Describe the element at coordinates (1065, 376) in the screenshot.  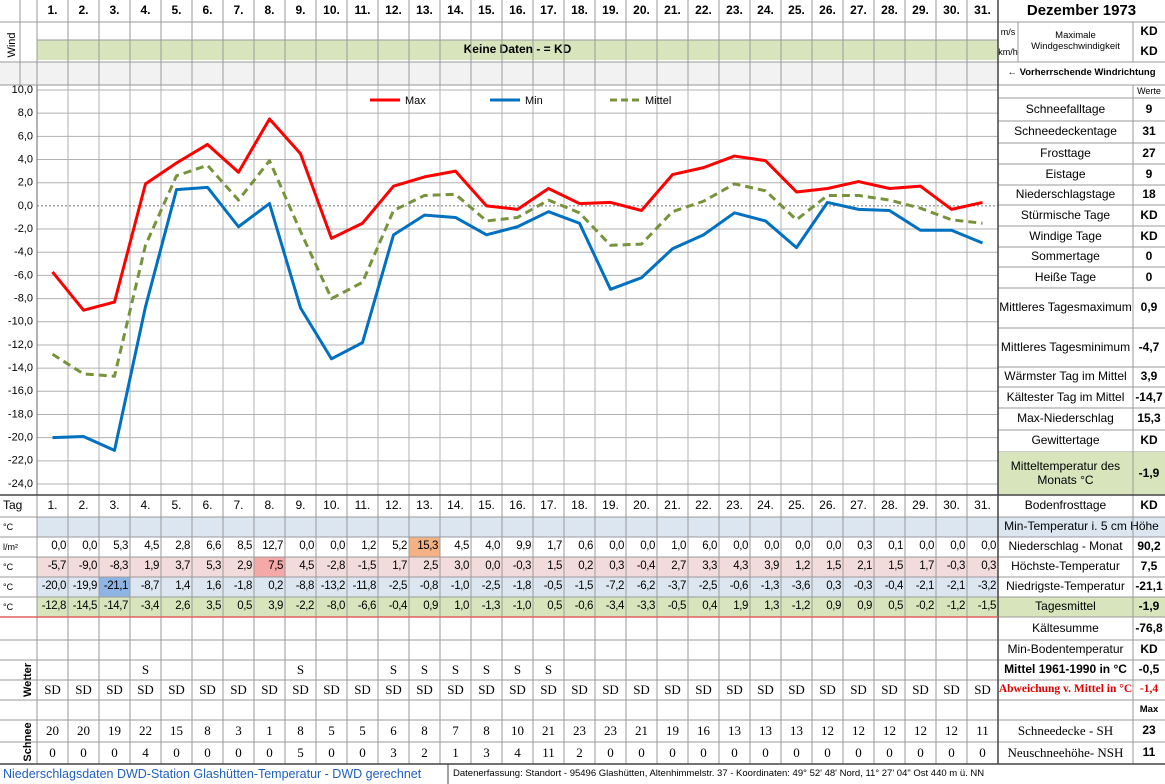
I see `stat-label: Wärmster Tag im Mittel` at that location.